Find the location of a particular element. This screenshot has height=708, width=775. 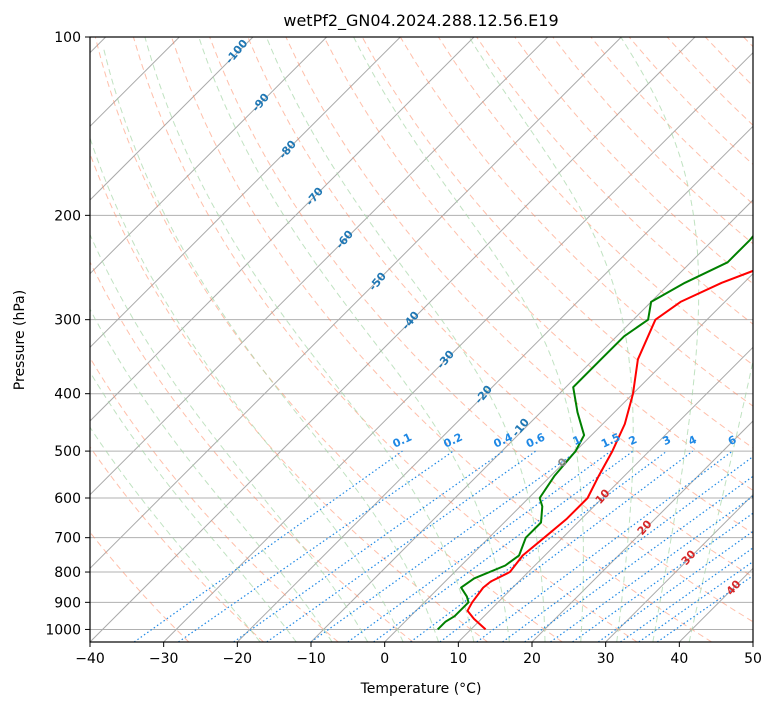

y-tick-label: 700 is located at coordinates (67, 539).